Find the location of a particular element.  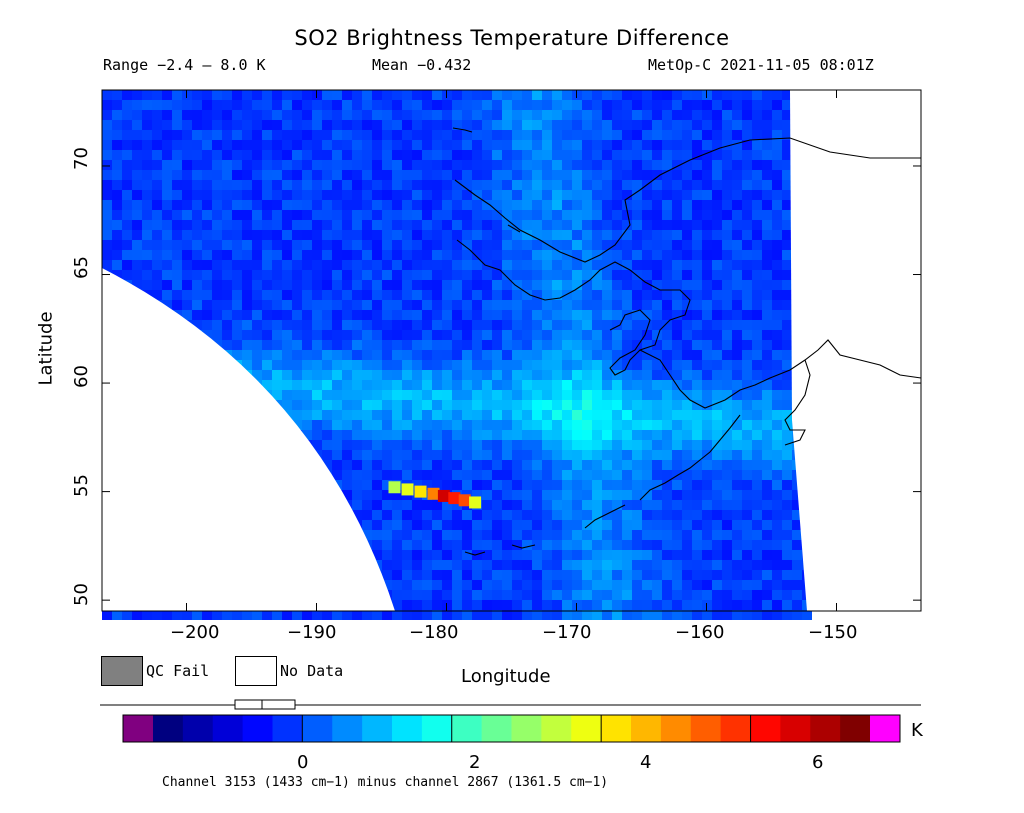

x-axis-label: Longitude is located at coordinates (506, 676).